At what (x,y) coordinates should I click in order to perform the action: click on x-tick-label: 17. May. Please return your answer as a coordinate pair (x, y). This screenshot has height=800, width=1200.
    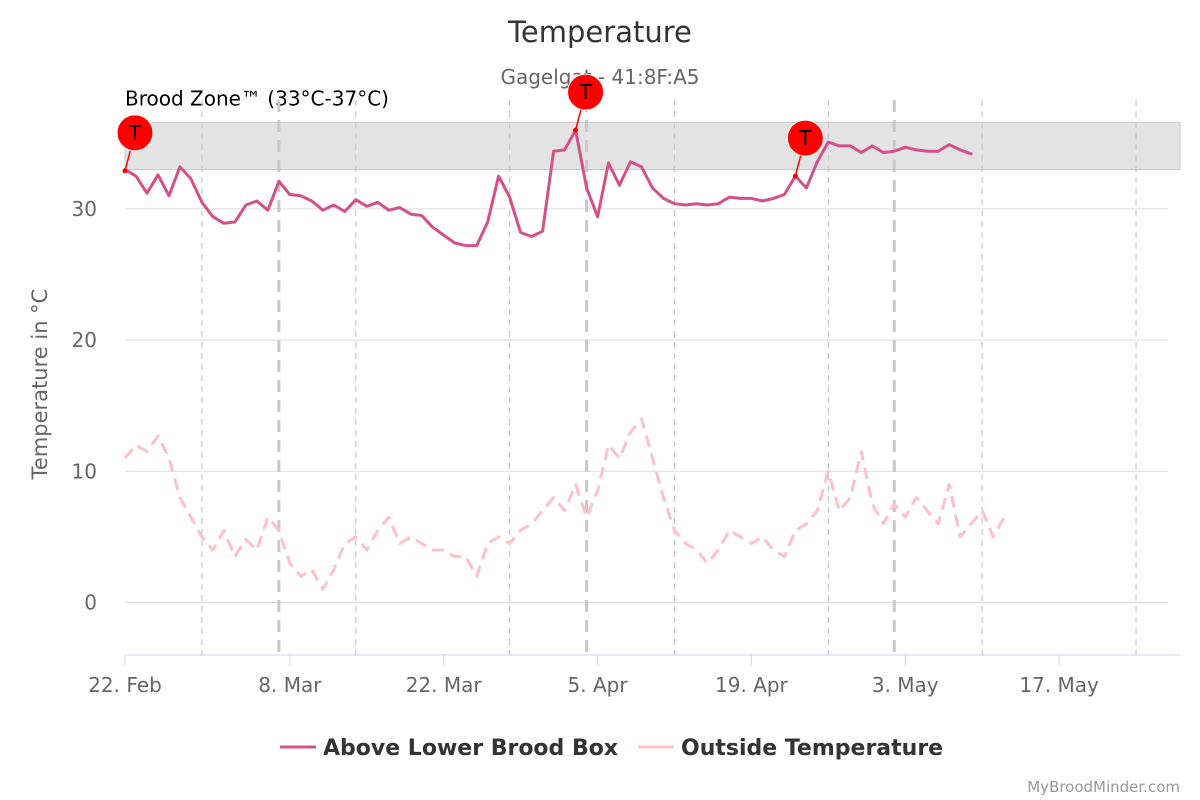
    Looking at the image, I should click on (1059, 685).